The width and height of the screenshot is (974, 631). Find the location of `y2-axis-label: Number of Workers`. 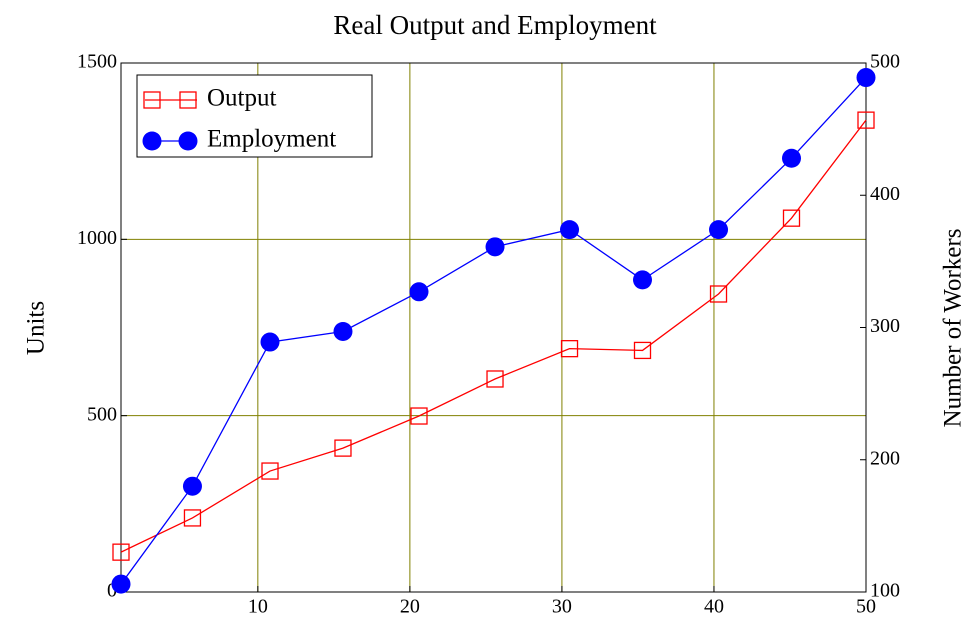

y2-axis-label: Number of Workers is located at coordinates (953, 328).